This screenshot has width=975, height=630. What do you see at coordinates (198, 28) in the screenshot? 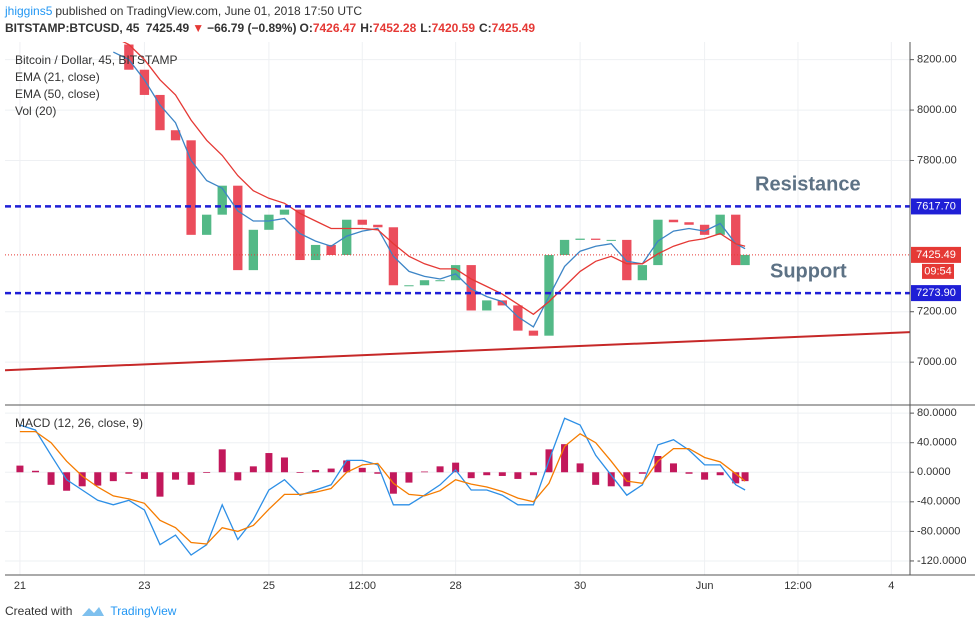
I see `down-arrow: ▼` at bounding box center [198, 28].